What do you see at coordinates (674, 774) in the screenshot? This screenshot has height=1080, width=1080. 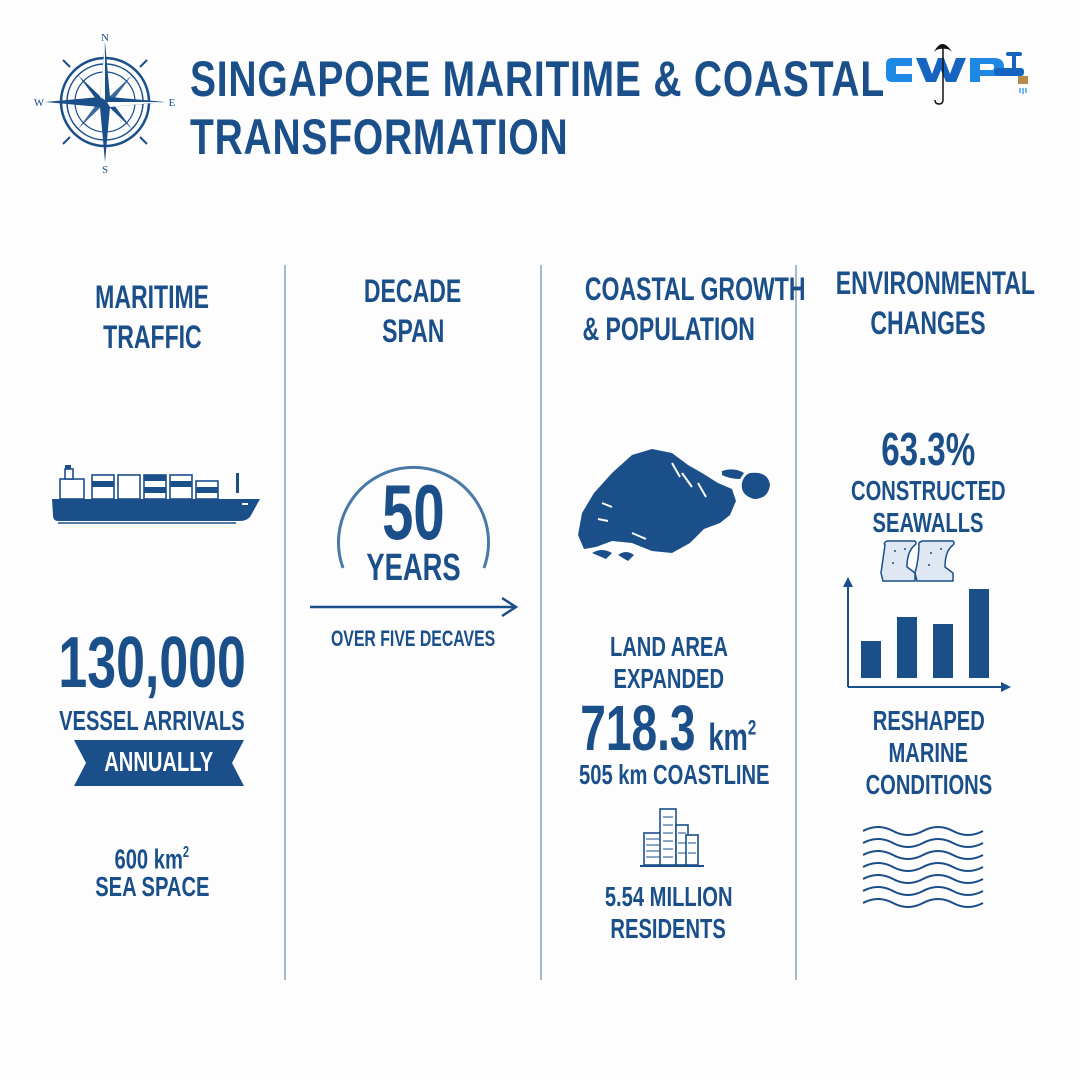 I see `coastline-value: 505 km COASTLINE` at bounding box center [674, 774].